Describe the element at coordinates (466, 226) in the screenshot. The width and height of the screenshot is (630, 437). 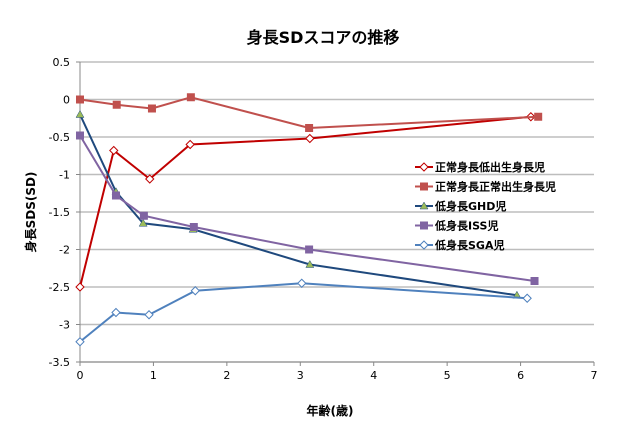
I see `legend-label: 低身長ISS児` at that location.